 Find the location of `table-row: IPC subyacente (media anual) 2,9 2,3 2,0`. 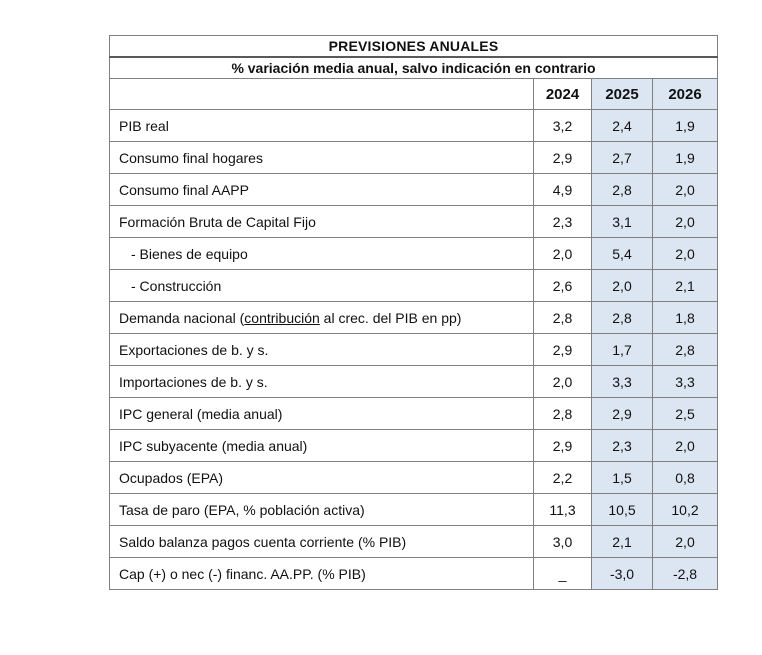

table-row: IPC subyacente (media anual) 2,9 2,3 2,0 is located at coordinates (414, 445).